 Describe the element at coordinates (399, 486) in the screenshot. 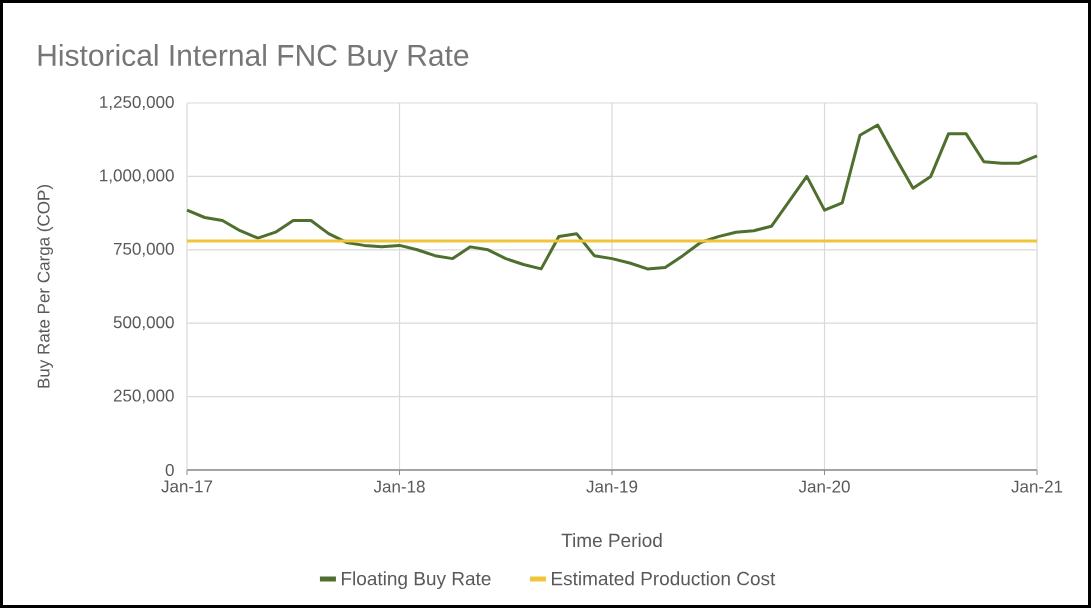

I see `x-tick-label: Jan-18` at that location.